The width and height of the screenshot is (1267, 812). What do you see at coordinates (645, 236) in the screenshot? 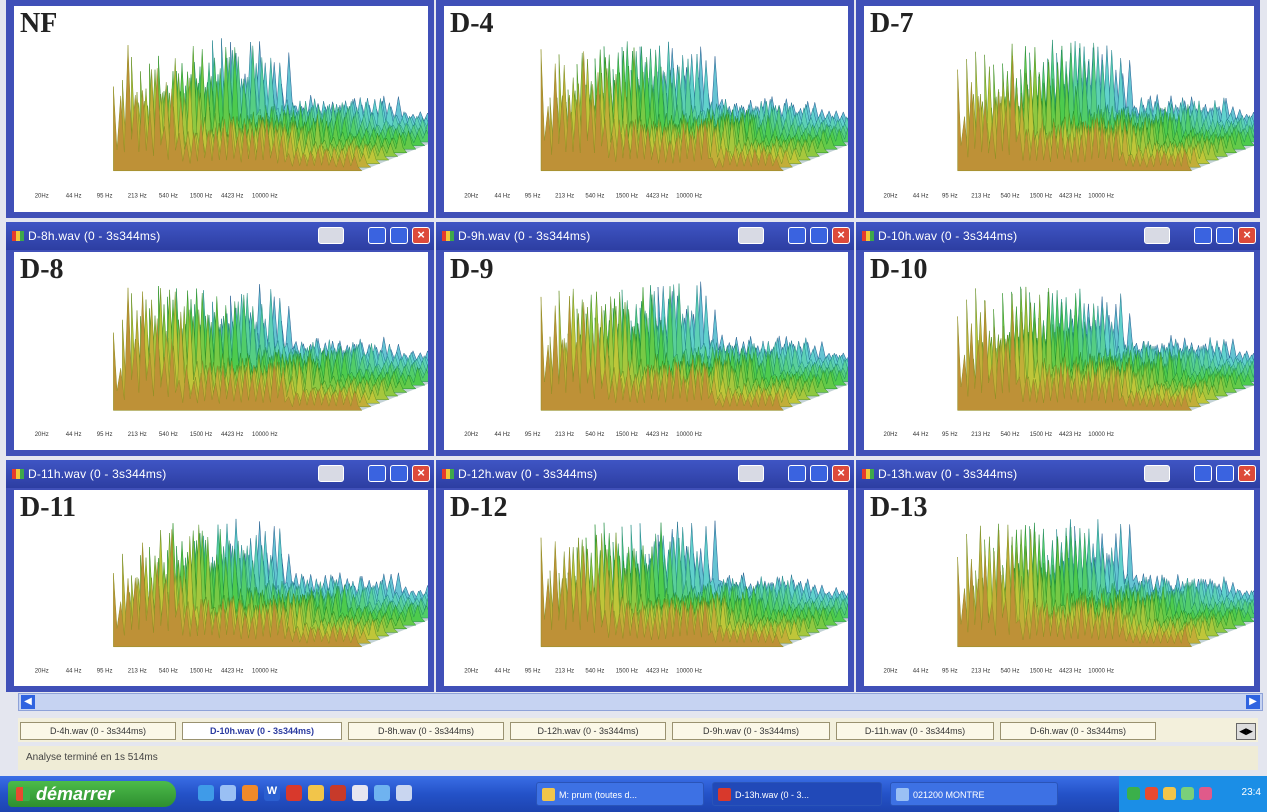
I see `window-titlebar: D-9h.wav (0 - 3s344ms) ×` at bounding box center [645, 236].